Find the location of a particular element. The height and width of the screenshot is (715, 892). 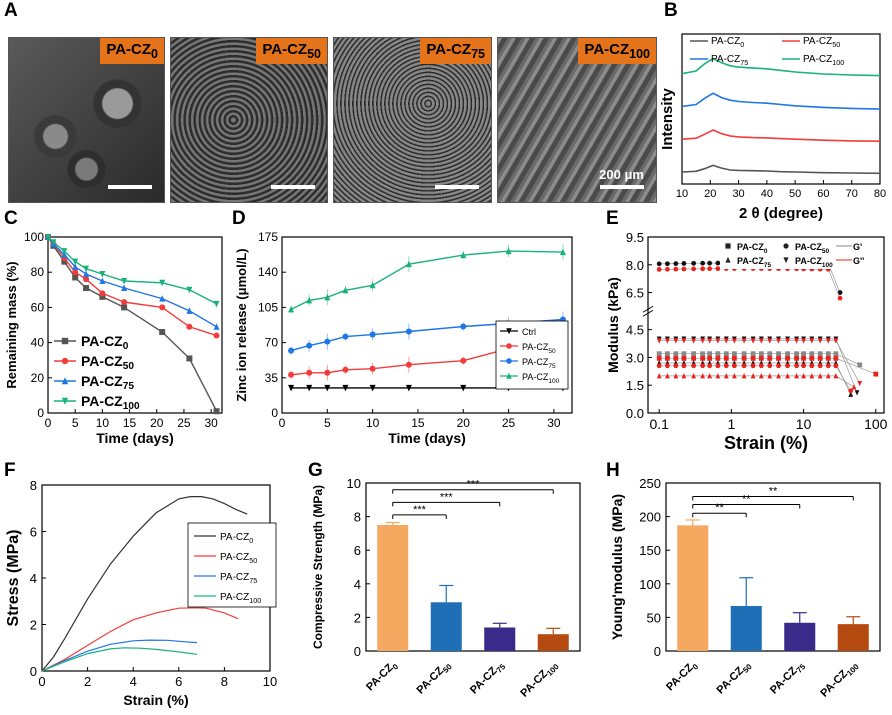

plot-frame is located at coordinates (135, 325).